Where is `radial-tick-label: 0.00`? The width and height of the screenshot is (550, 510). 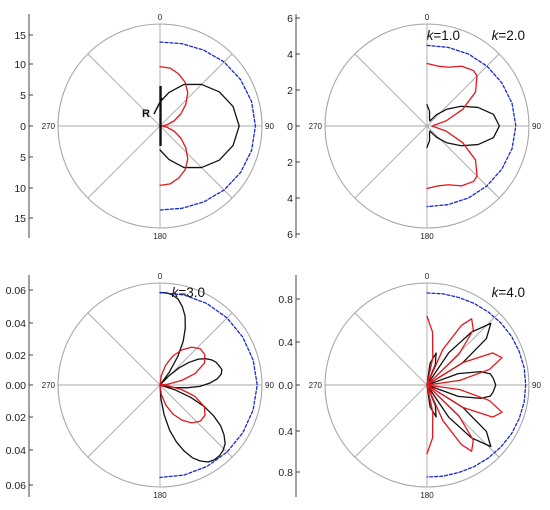
radial-tick-label: 0.00 is located at coordinates (16, 386).